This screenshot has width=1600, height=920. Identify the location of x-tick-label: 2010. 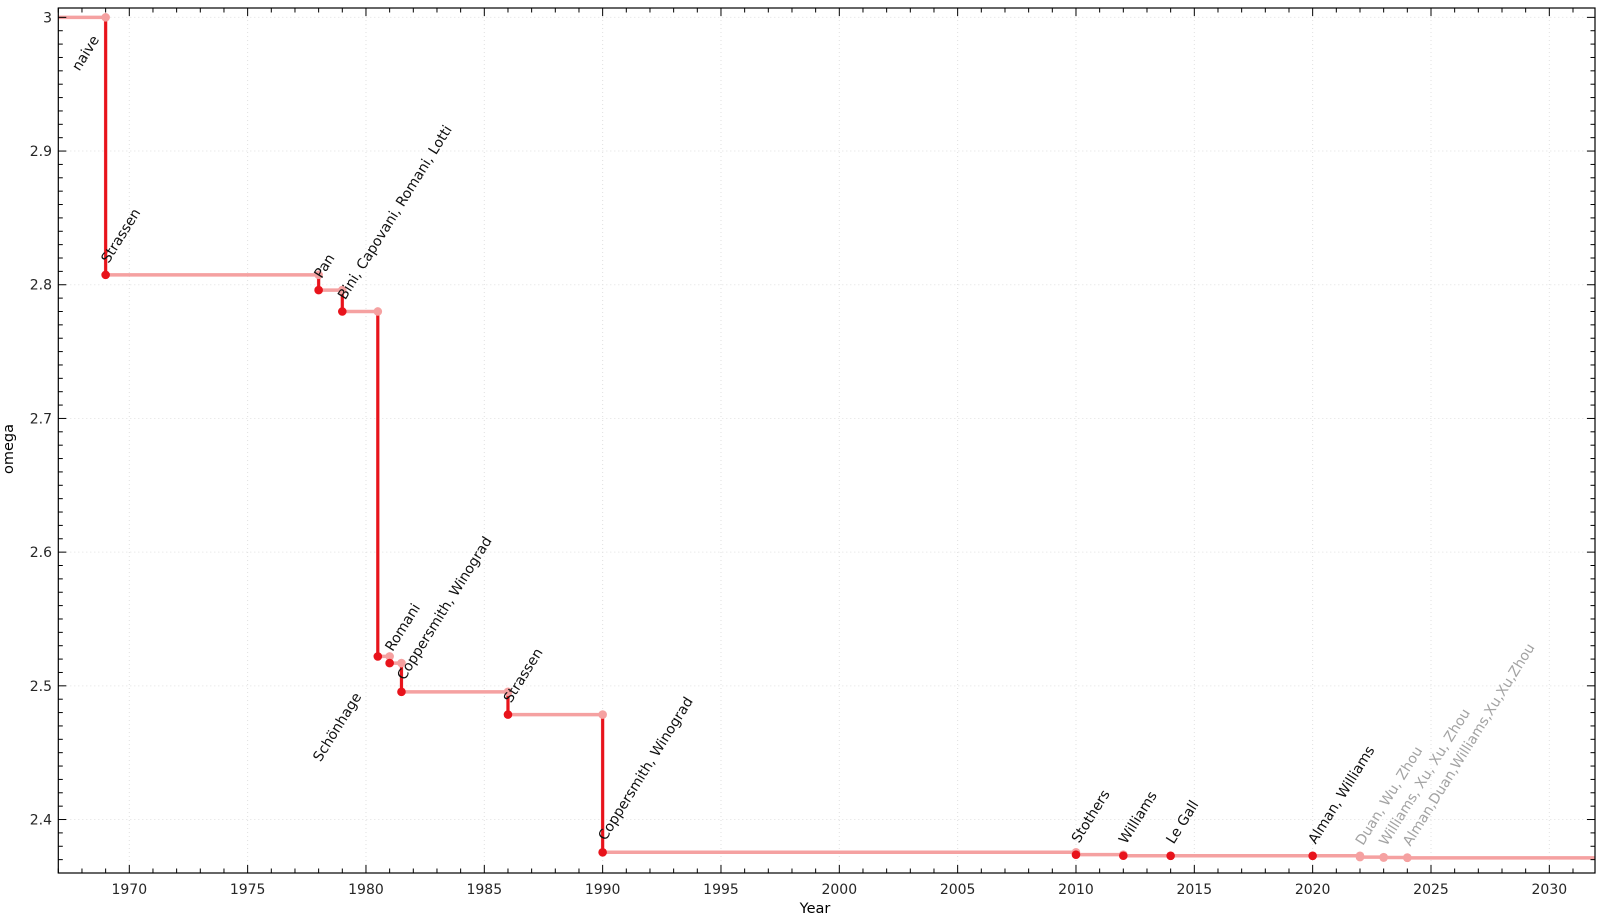
(1076, 890).